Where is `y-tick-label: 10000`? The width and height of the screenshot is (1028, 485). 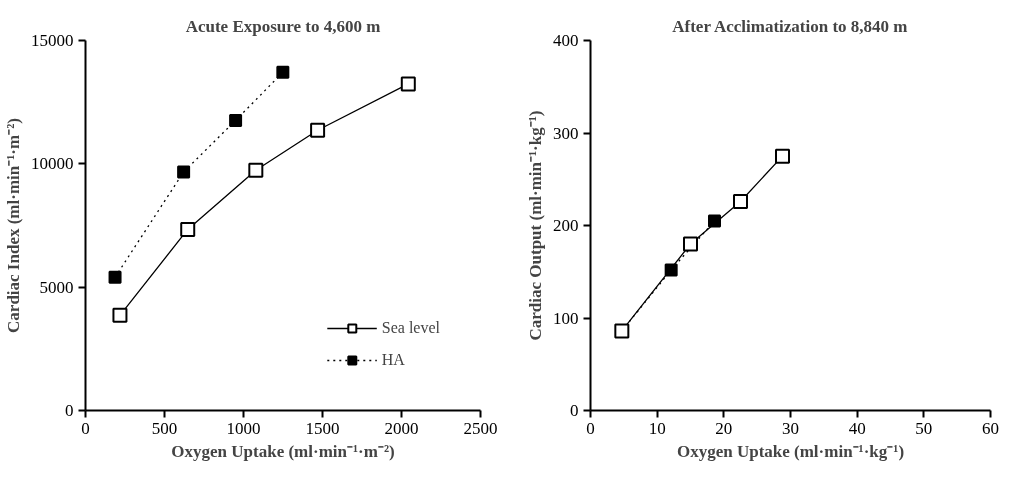
y-tick-label: 10000 is located at coordinates (52, 164).